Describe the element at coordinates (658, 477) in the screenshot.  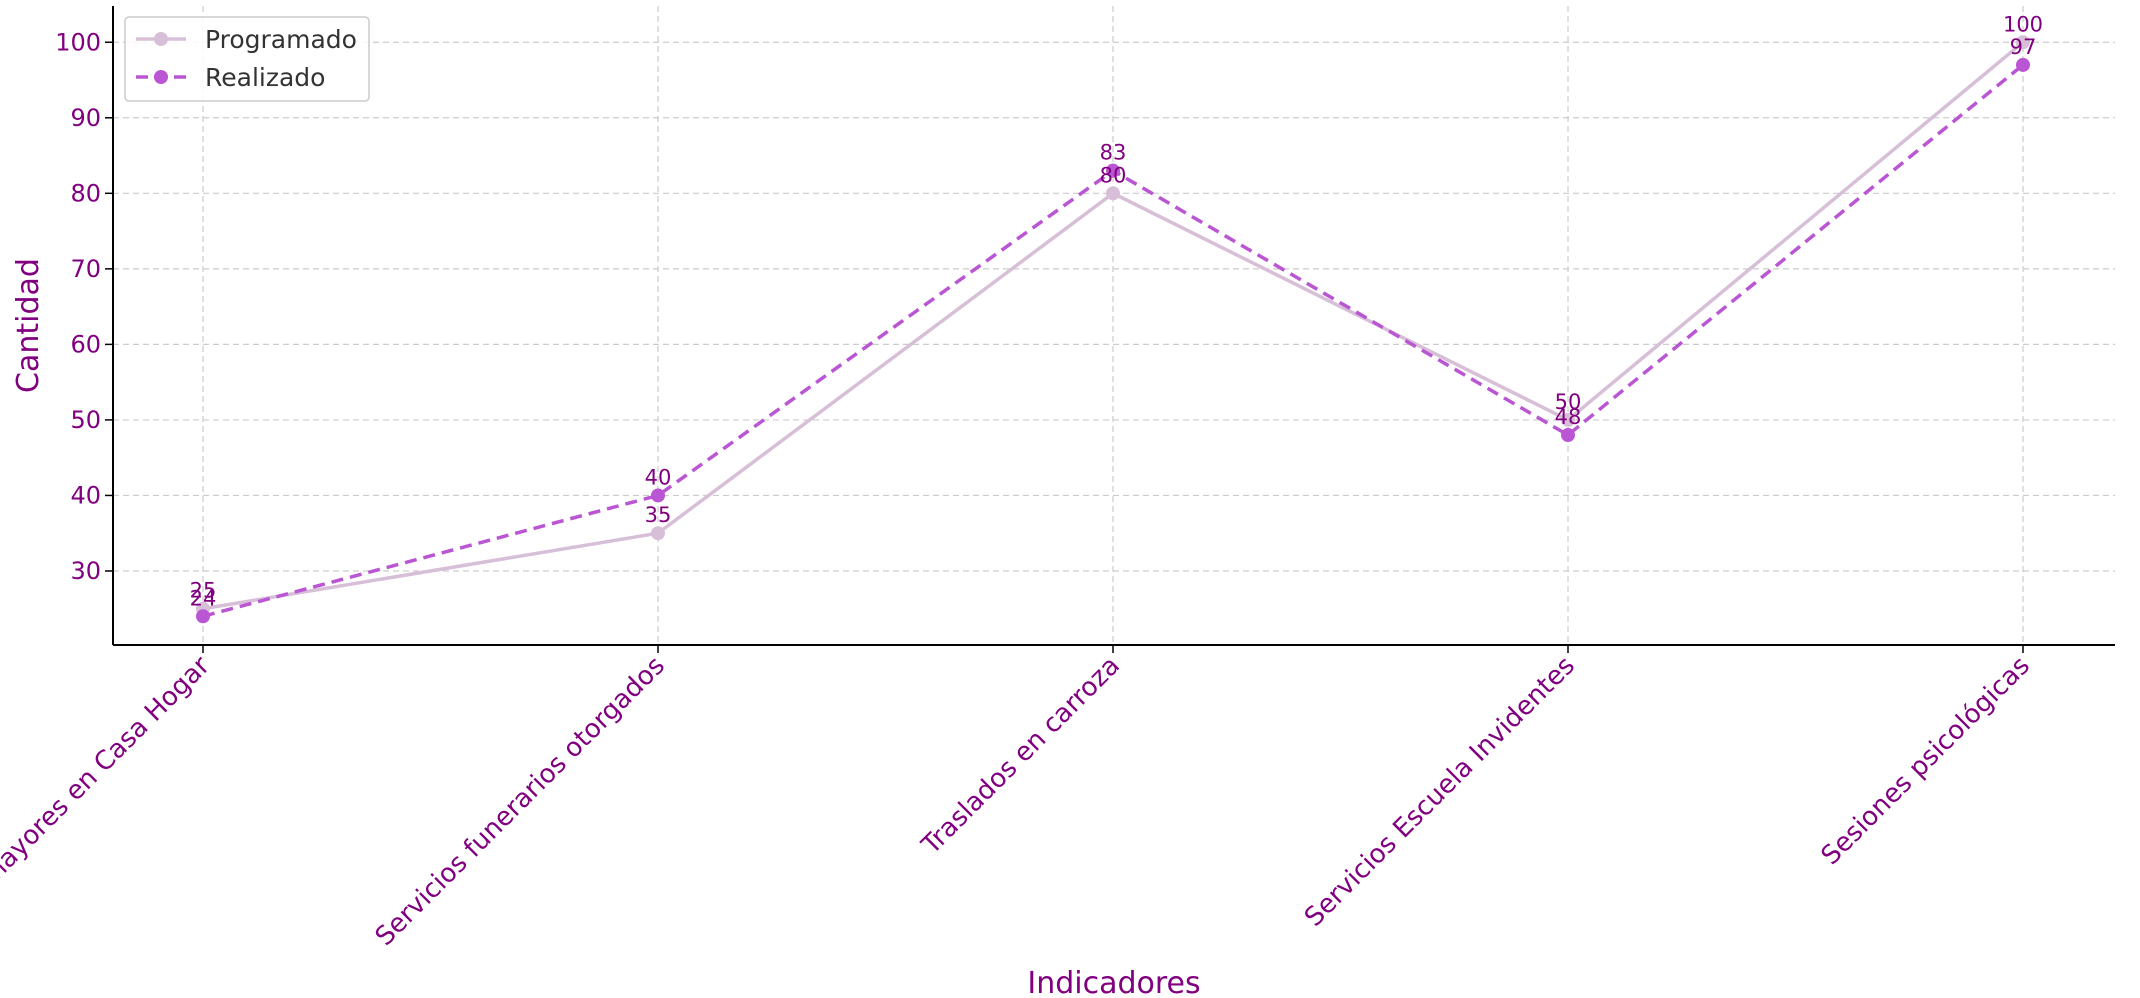
I see `data-label-realizado: 40` at that location.